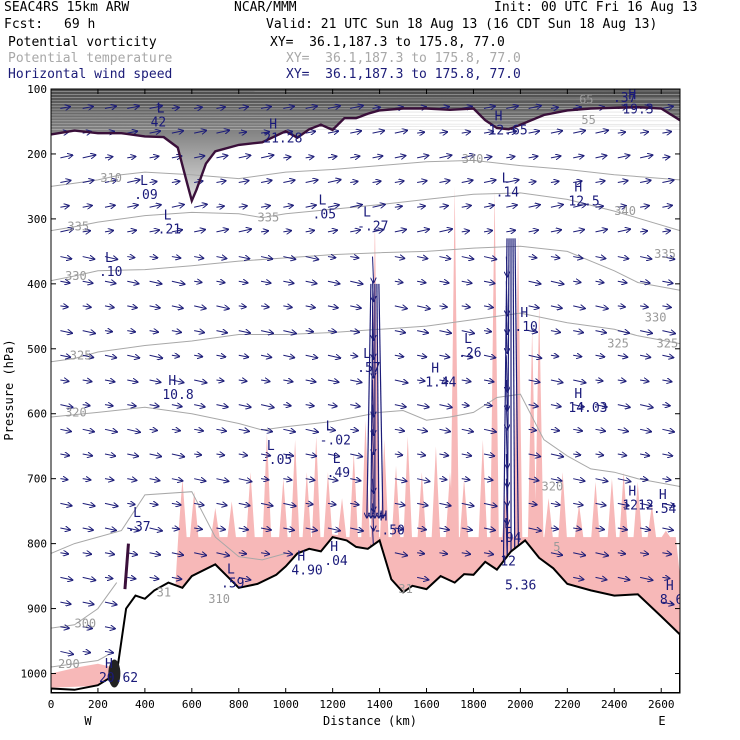 The width and height of the screenshot is (740, 740). What do you see at coordinates (525, 327) in the screenshot?
I see `extremum-value: .10` at bounding box center [525, 327].